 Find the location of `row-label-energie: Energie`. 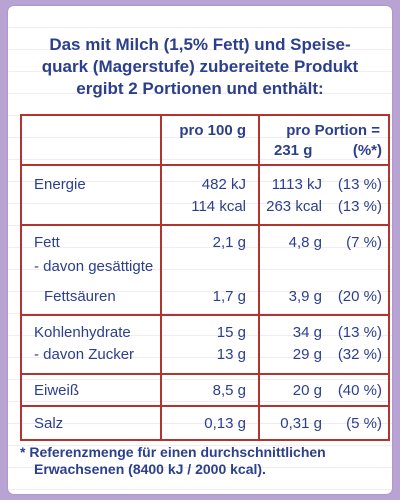

row-label-energie: Energie is located at coordinates (60, 184).